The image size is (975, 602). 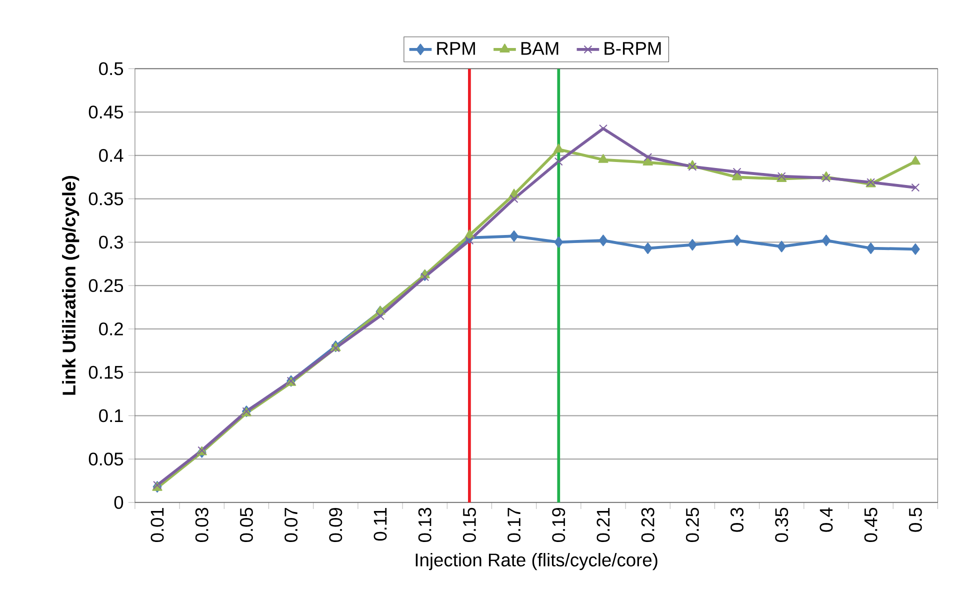 I want to click on y-tick-label: 0.15, so click(x=106, y=373).